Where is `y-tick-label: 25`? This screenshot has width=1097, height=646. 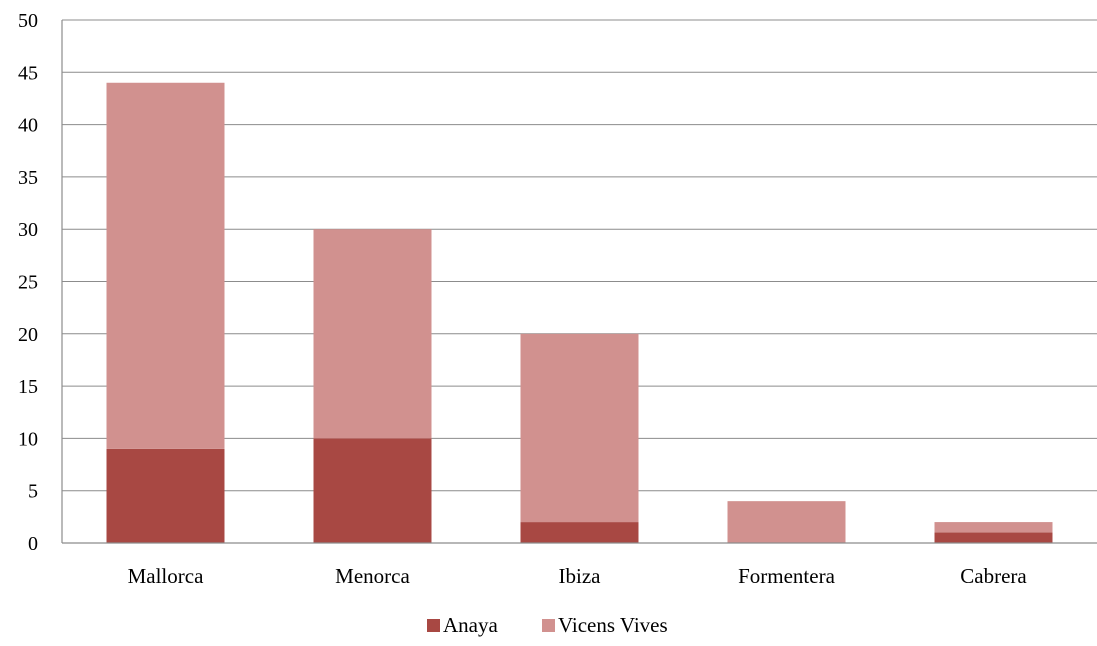
y-tick-label: 25 is located at coordinates (28, 283).